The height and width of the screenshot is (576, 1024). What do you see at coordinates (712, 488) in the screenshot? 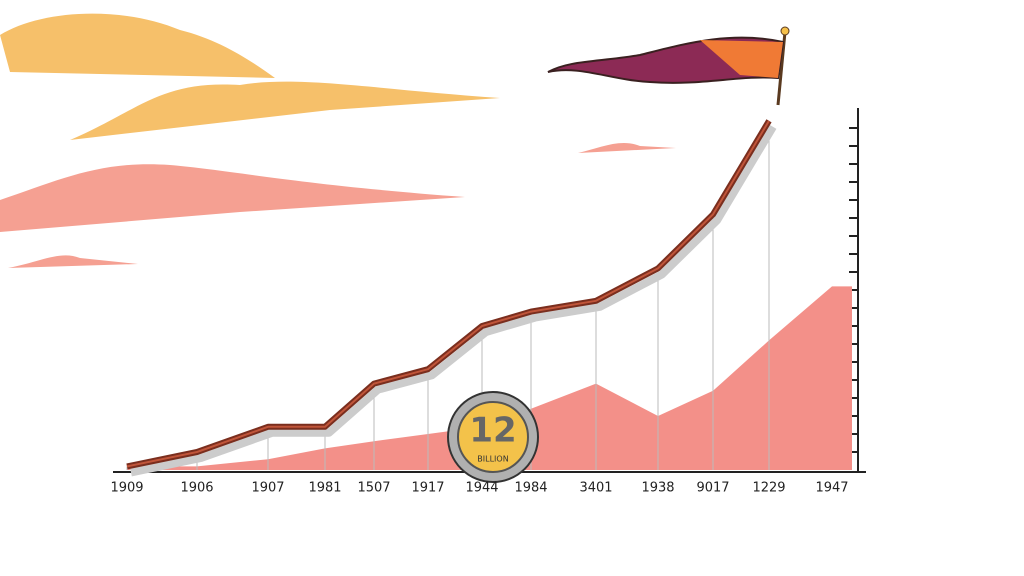
I see `x-tick-label: 9017` at bounding box center [712, 488].